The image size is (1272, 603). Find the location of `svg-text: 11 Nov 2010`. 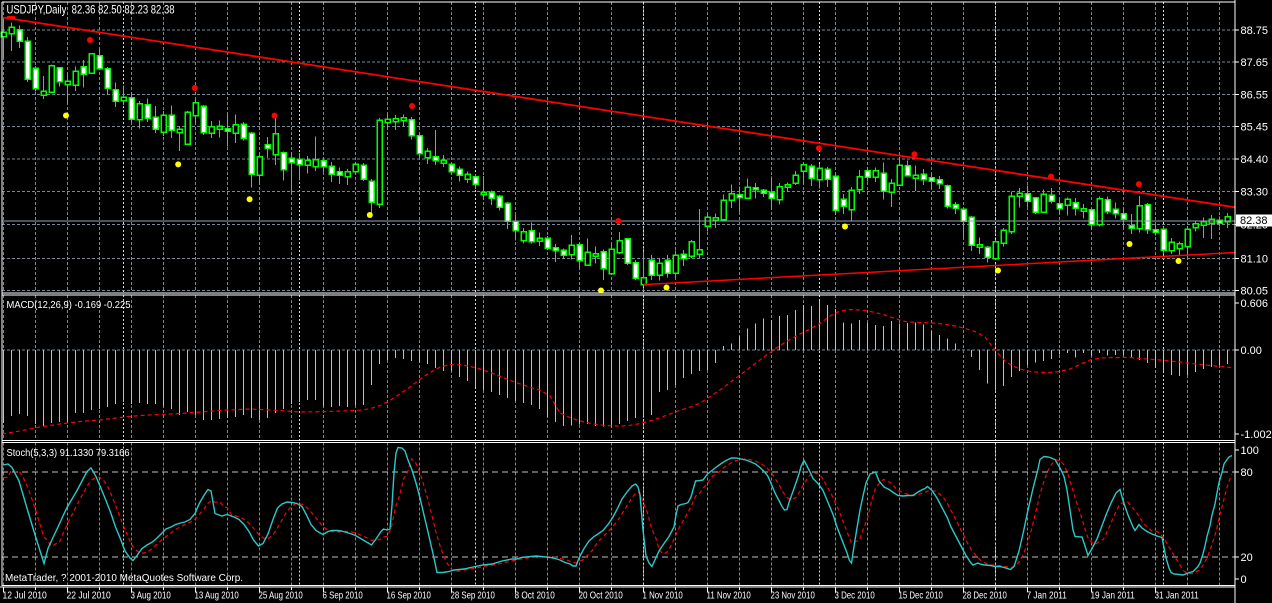

svg-text: 11 Nov 2010 is located at coordinates (729, 596).